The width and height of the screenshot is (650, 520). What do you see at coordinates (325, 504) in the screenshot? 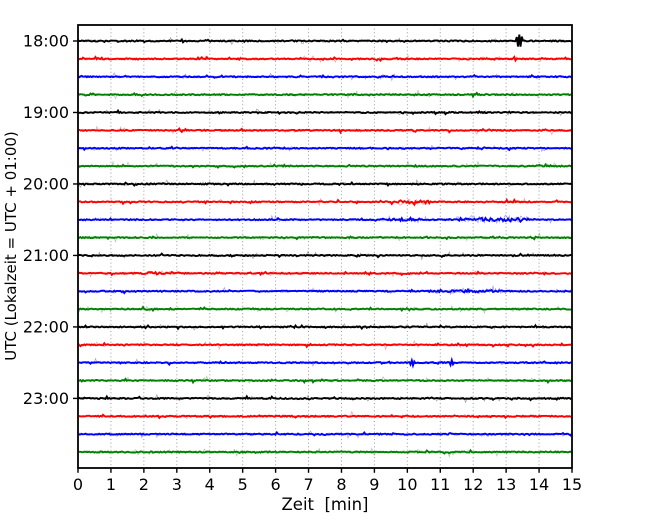
I see `x-axis-label: Zeit [min]` at bounding box center [325, 504].